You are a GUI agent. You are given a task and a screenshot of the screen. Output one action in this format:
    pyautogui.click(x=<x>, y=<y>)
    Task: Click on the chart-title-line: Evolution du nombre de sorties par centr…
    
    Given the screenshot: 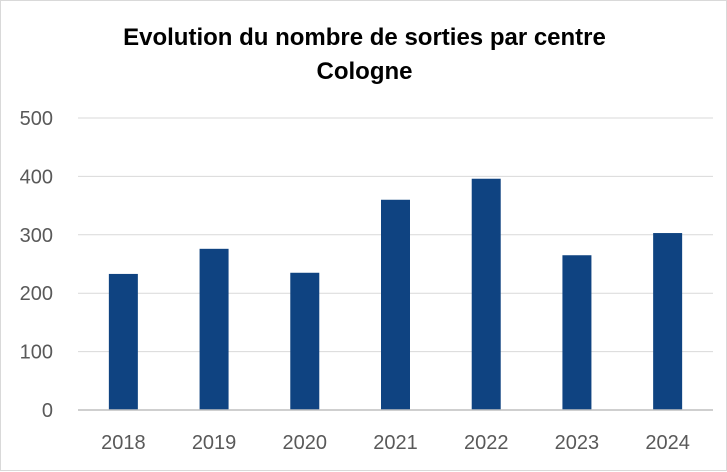 What is the action you would take?
    pyautogui.click(x=364, y=37)
    